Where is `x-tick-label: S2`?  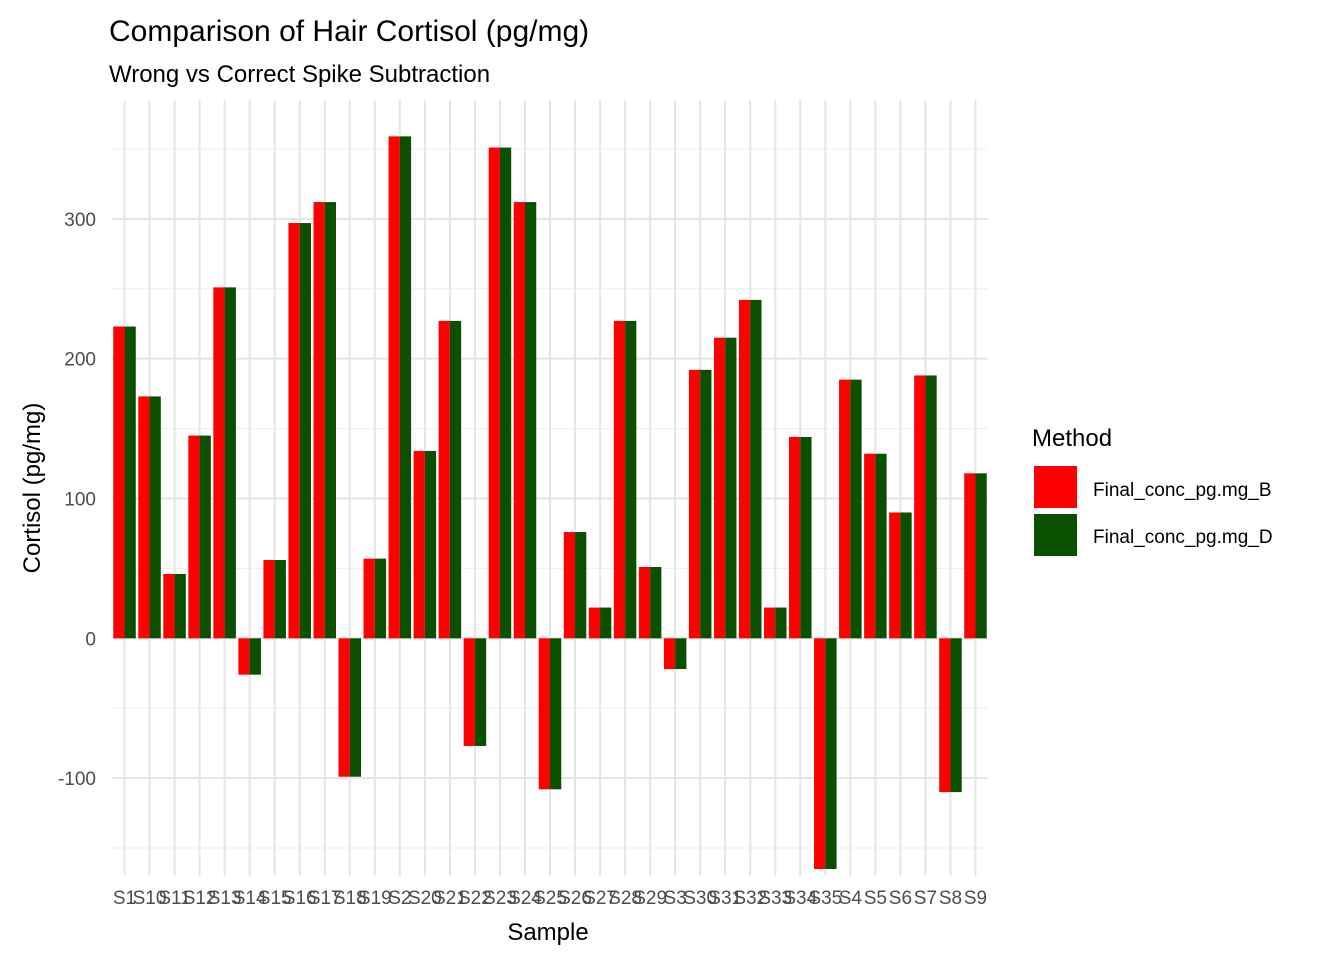
x-tick-label: S2 is located at coordinates (399, 898).